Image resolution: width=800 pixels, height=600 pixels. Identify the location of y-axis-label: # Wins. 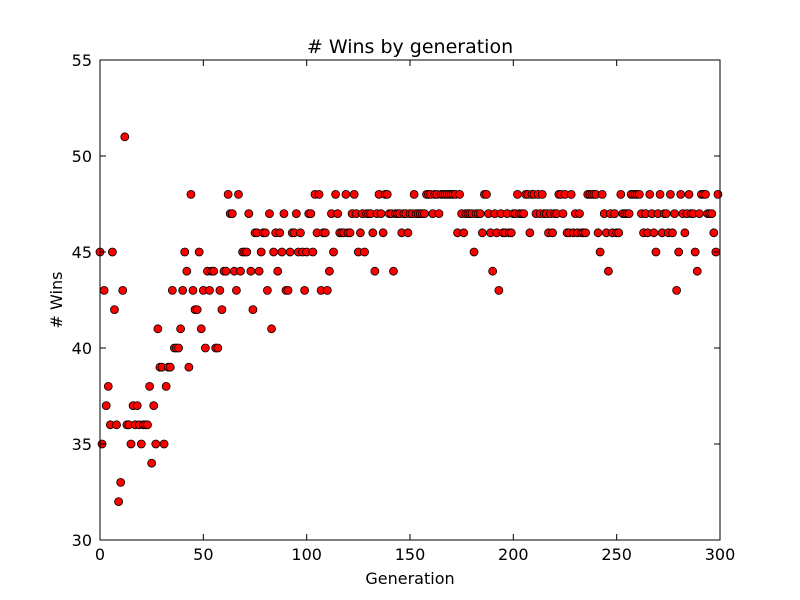
(56, 300).